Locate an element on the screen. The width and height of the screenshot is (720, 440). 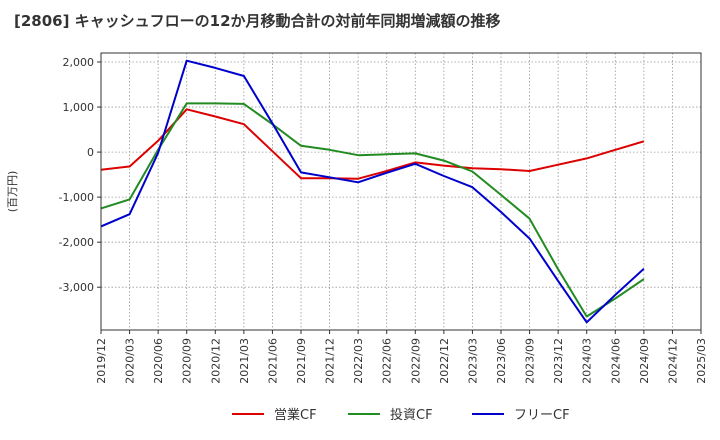
x-tick-label: 2024/09 is located at coordinates (644, 361).